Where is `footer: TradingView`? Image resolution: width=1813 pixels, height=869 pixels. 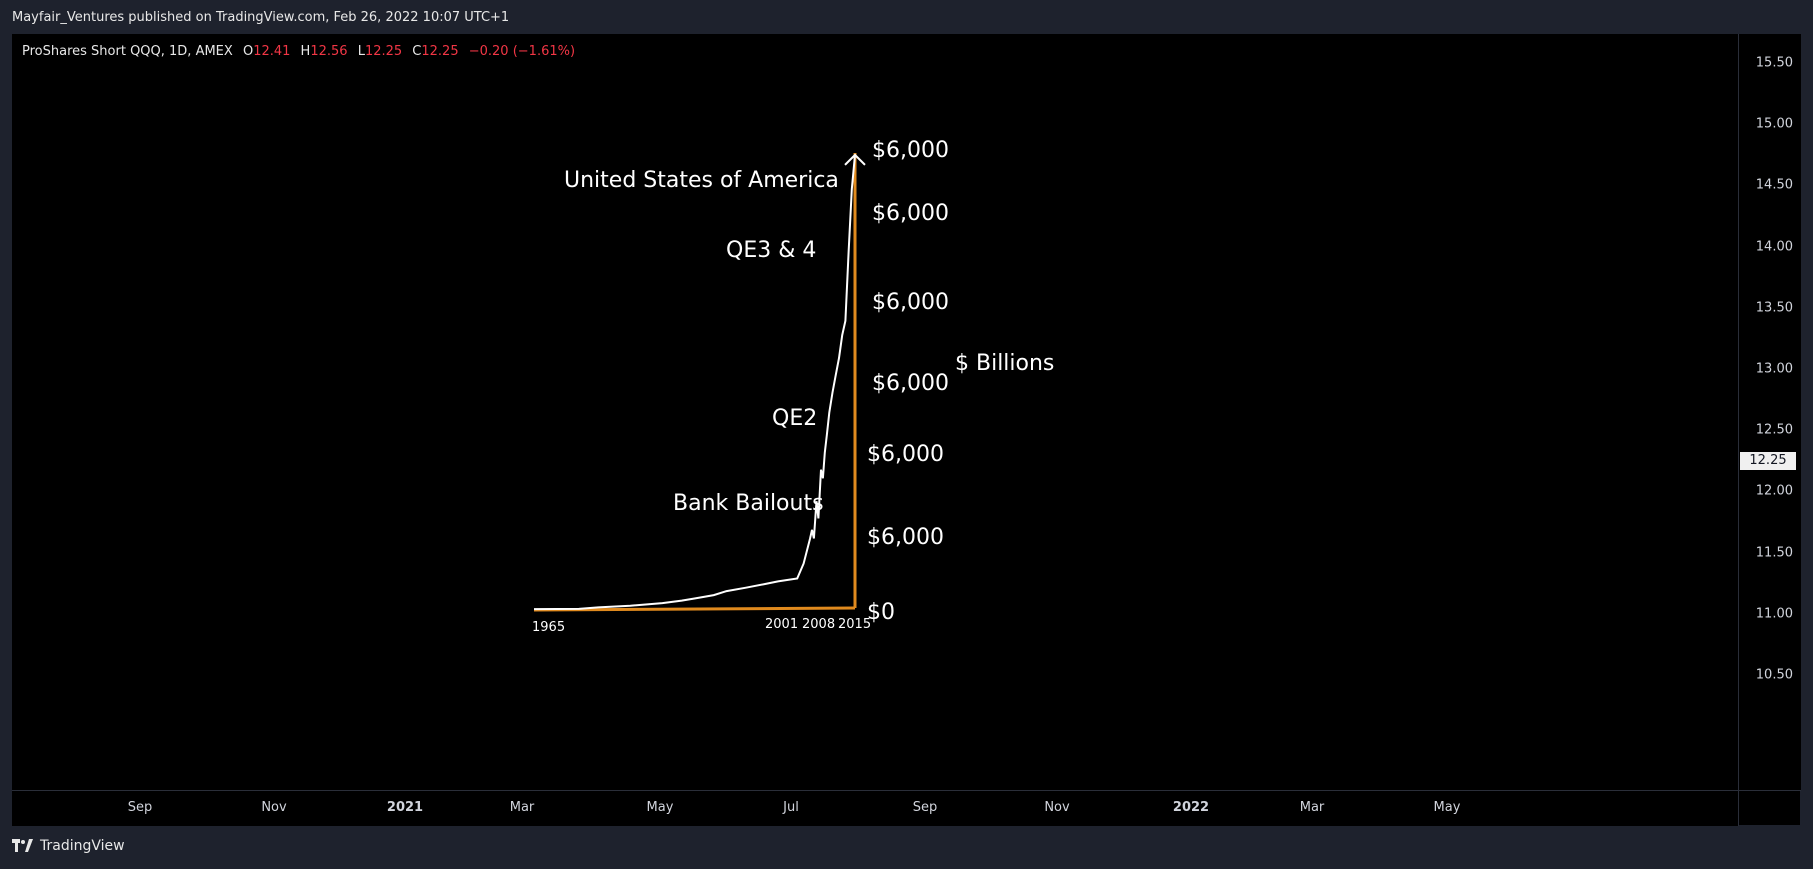
footer: TradingView is located at coordinates (68, 846).